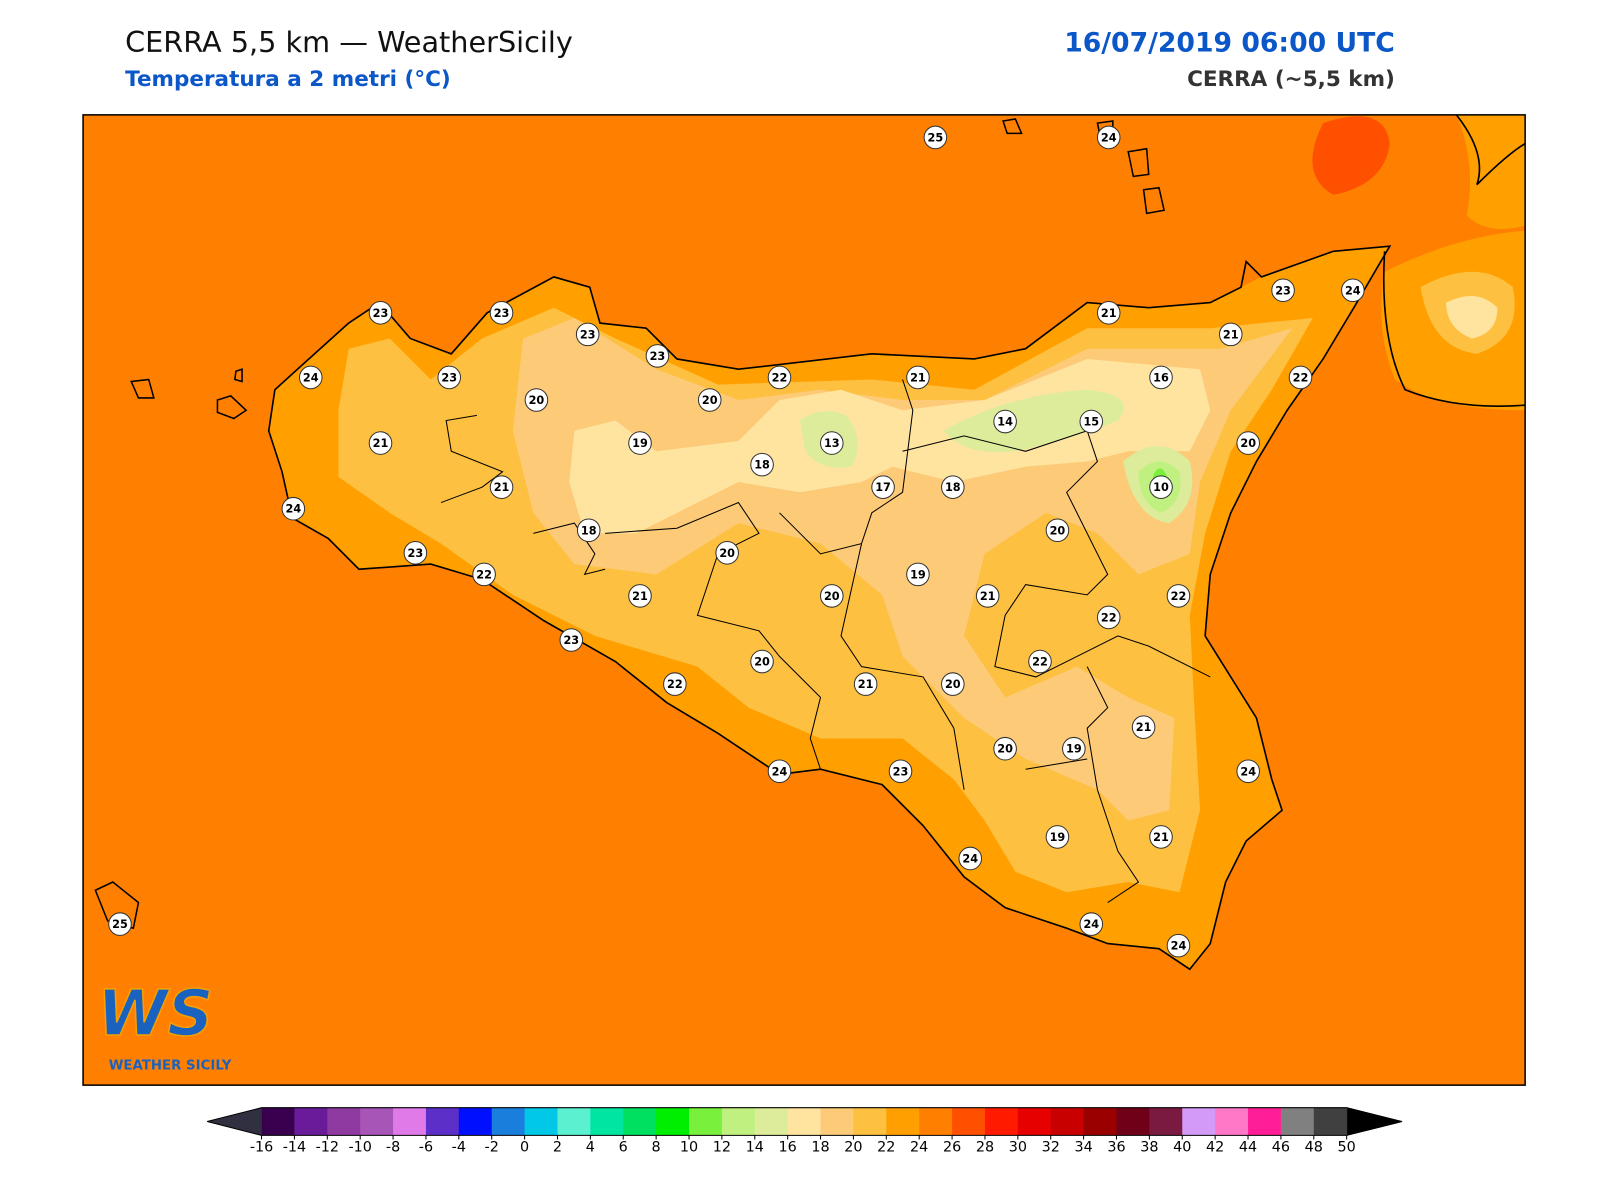  I want to click on logo-text: WEATHER SICILY, so click(170, 1066).